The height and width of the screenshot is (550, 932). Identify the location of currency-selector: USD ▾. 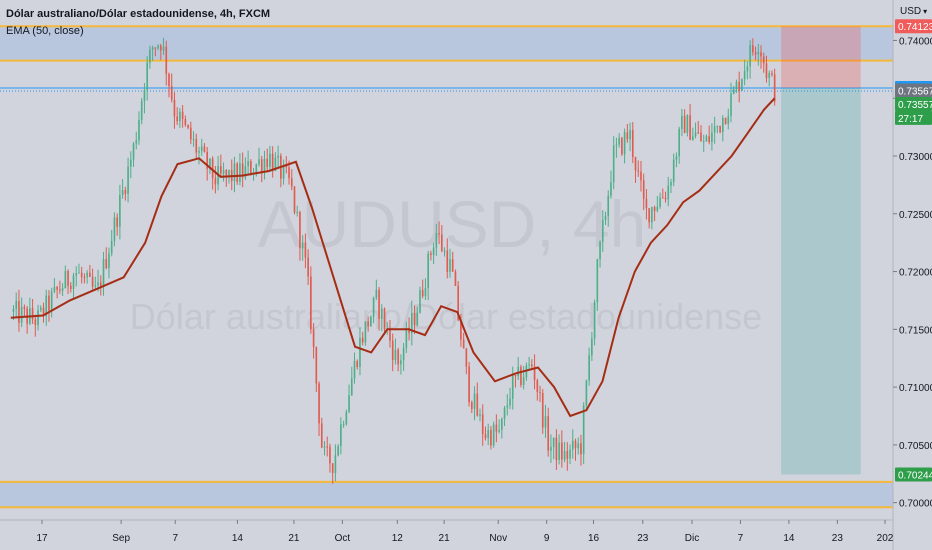
(913, 11).